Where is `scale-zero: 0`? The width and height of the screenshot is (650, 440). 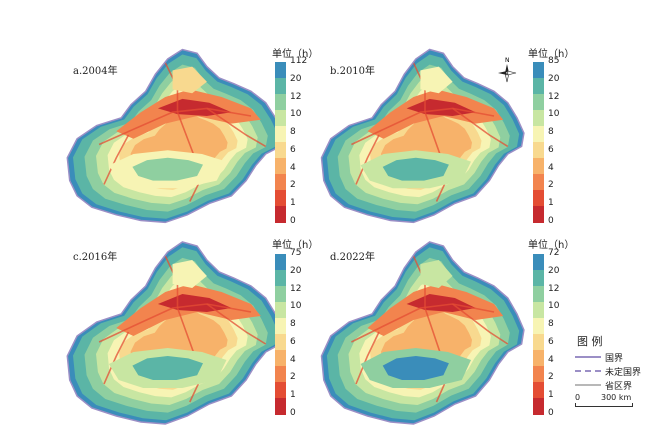 scale-zero: 0 is located at coordinates (578, 397).